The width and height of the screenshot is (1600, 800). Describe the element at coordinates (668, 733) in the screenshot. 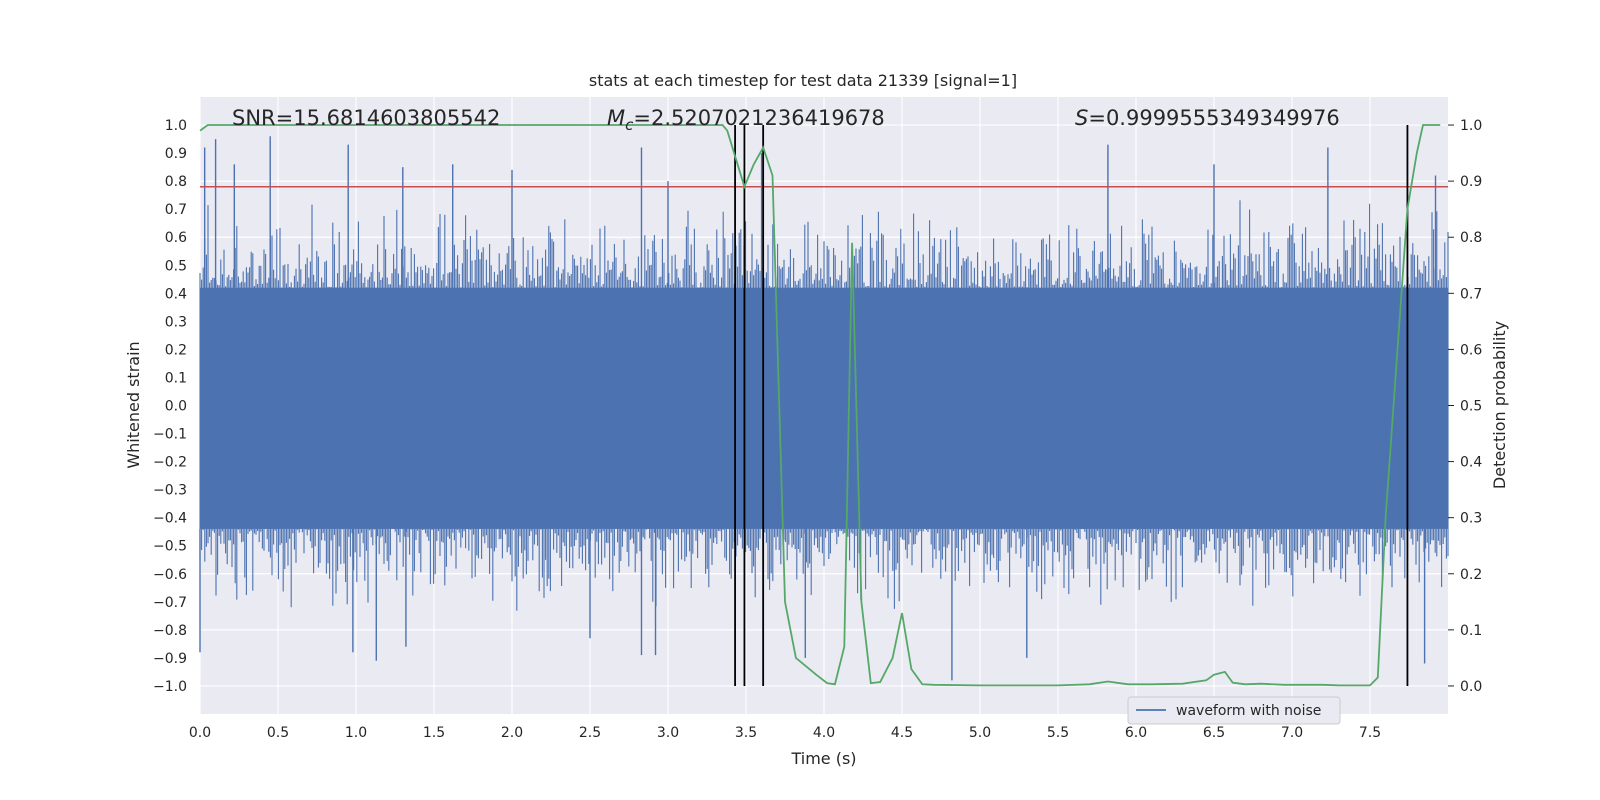

I see `x-tick-label: 3.0` at that location.